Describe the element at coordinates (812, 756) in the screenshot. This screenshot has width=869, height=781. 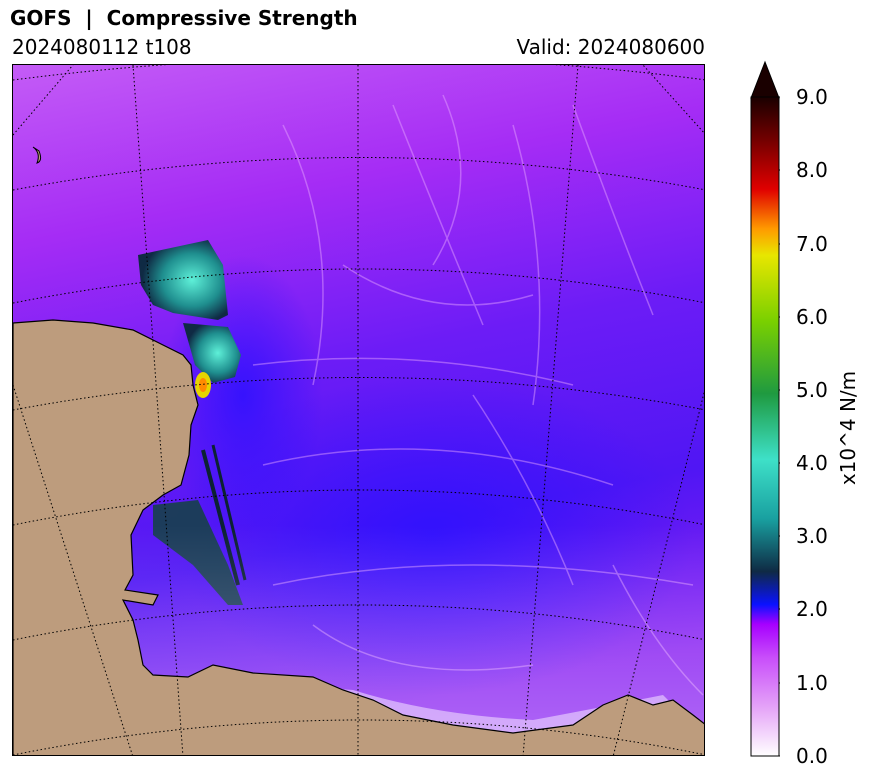
I see `colorbar-tick-label: 0.0` at that location.